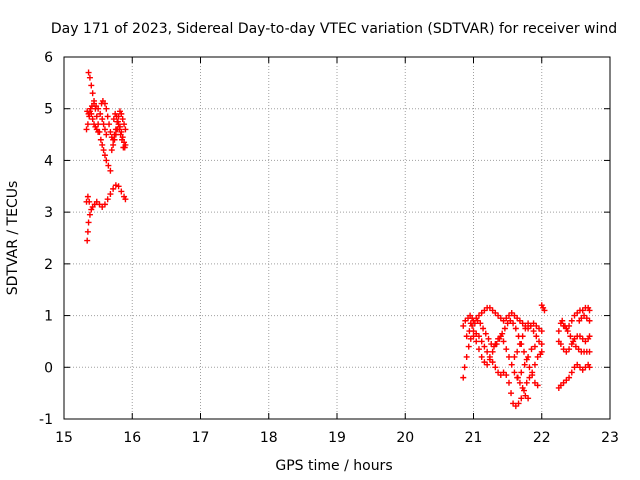 The width and height of the screenshot is (640, 480). Describe the element at coordinates (269, 438) in the screenshot. I see `x-tick-label: 18` at that location.